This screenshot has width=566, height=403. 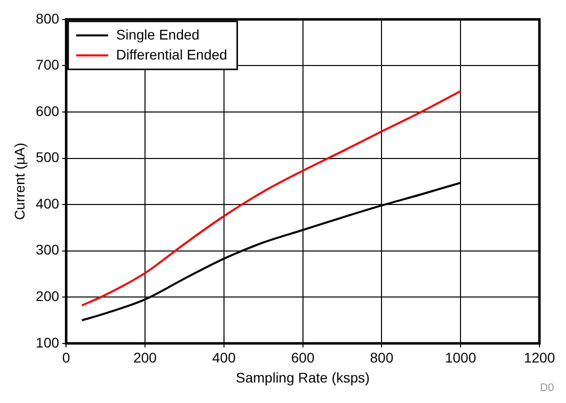 I want to click on legend-label: Differential Ended, so click(x=172, y=54).